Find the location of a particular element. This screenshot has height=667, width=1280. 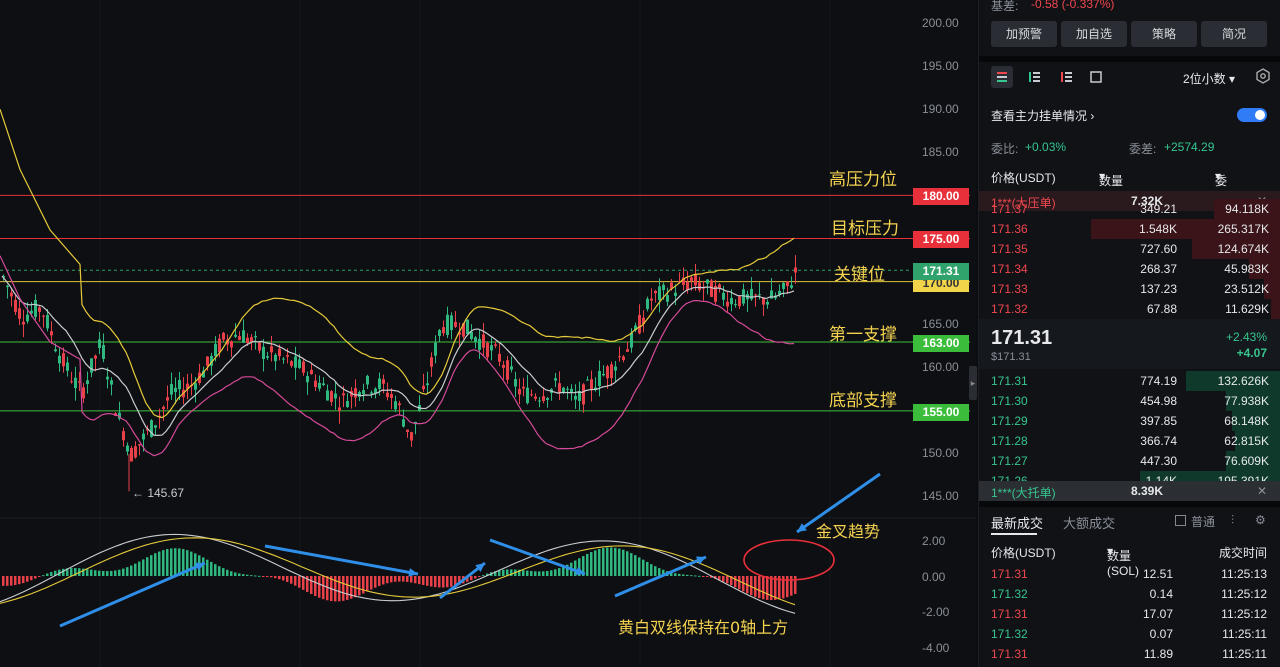

trade-qty: 17.07 is located at coordinates (1157, 614).